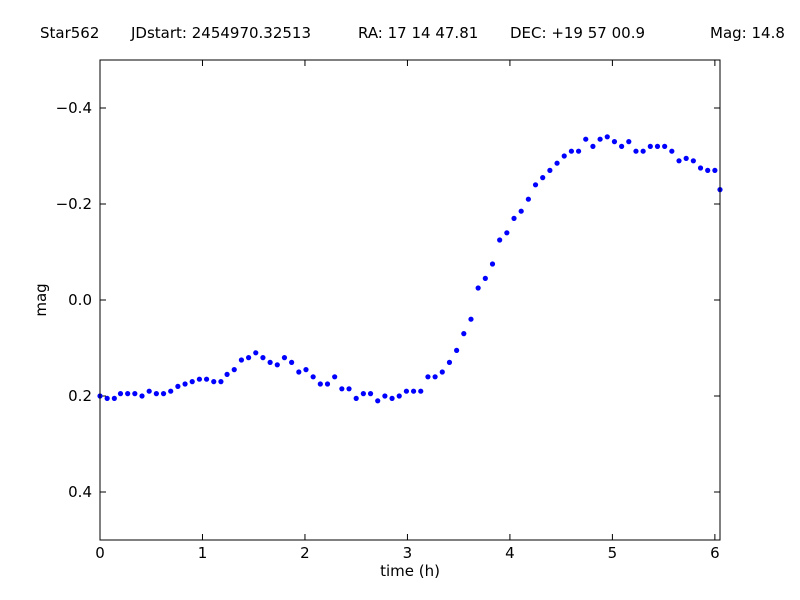 The image size is (800, 600). I want to click on x-tick-label: 2, so click(305, 553).